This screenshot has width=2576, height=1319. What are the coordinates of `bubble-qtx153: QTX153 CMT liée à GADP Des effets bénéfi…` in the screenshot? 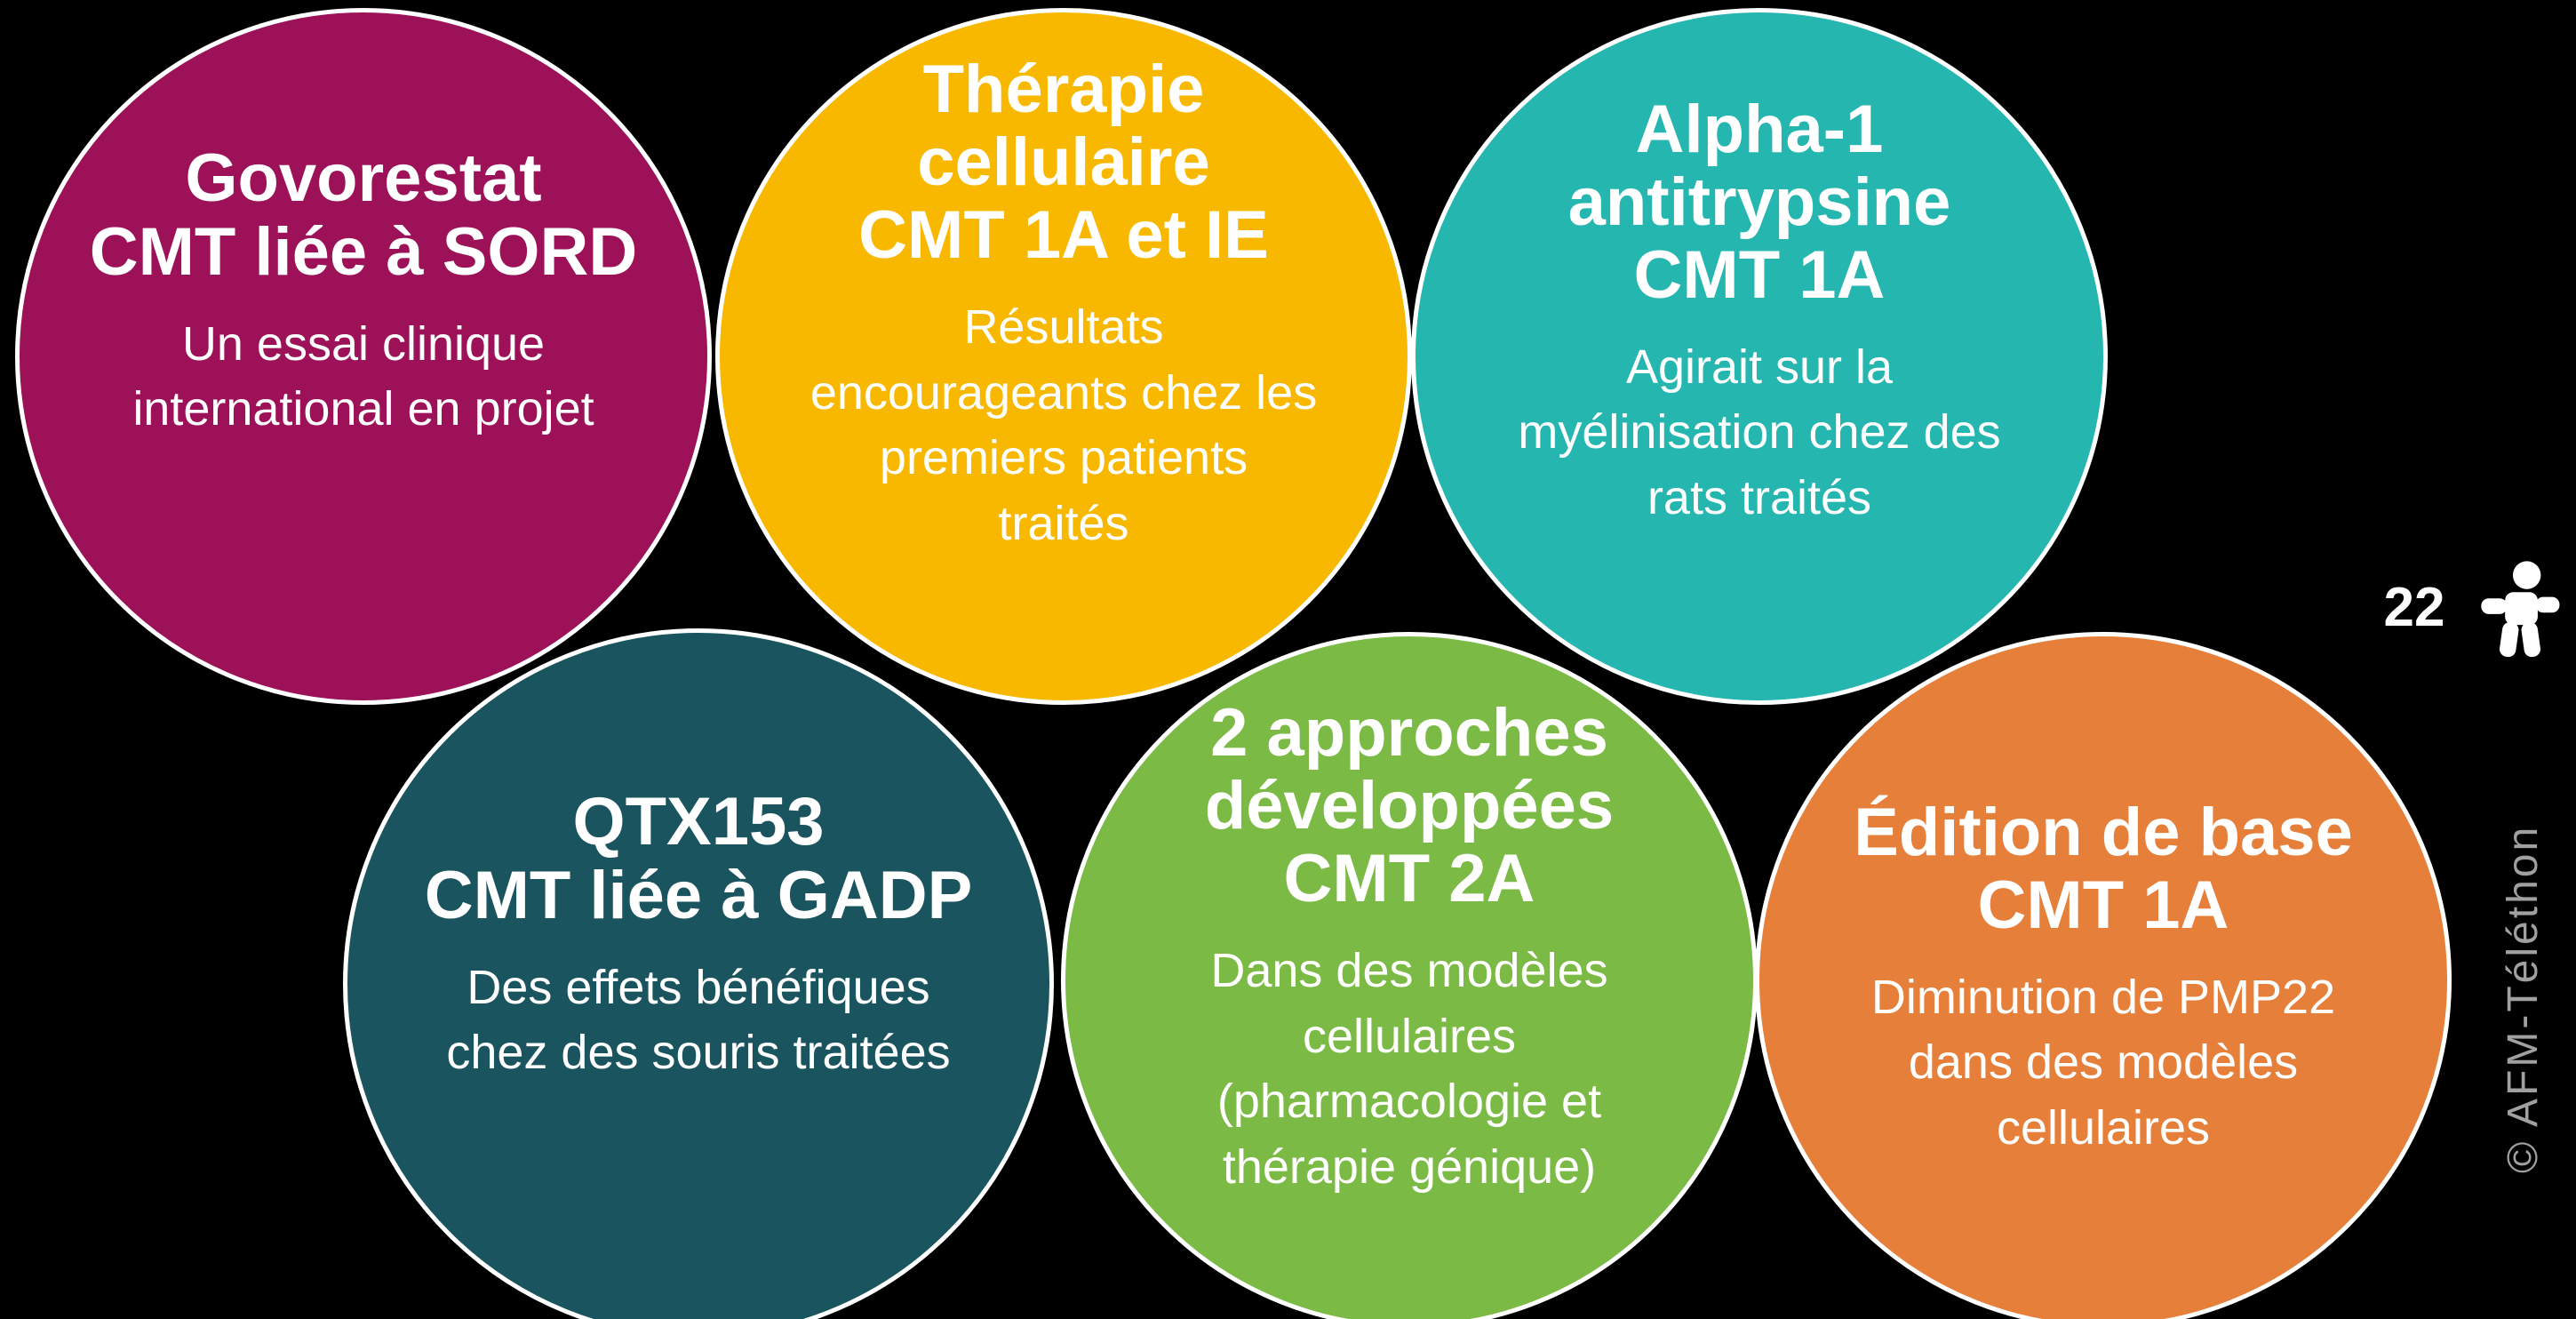 It's located at (698, 973).